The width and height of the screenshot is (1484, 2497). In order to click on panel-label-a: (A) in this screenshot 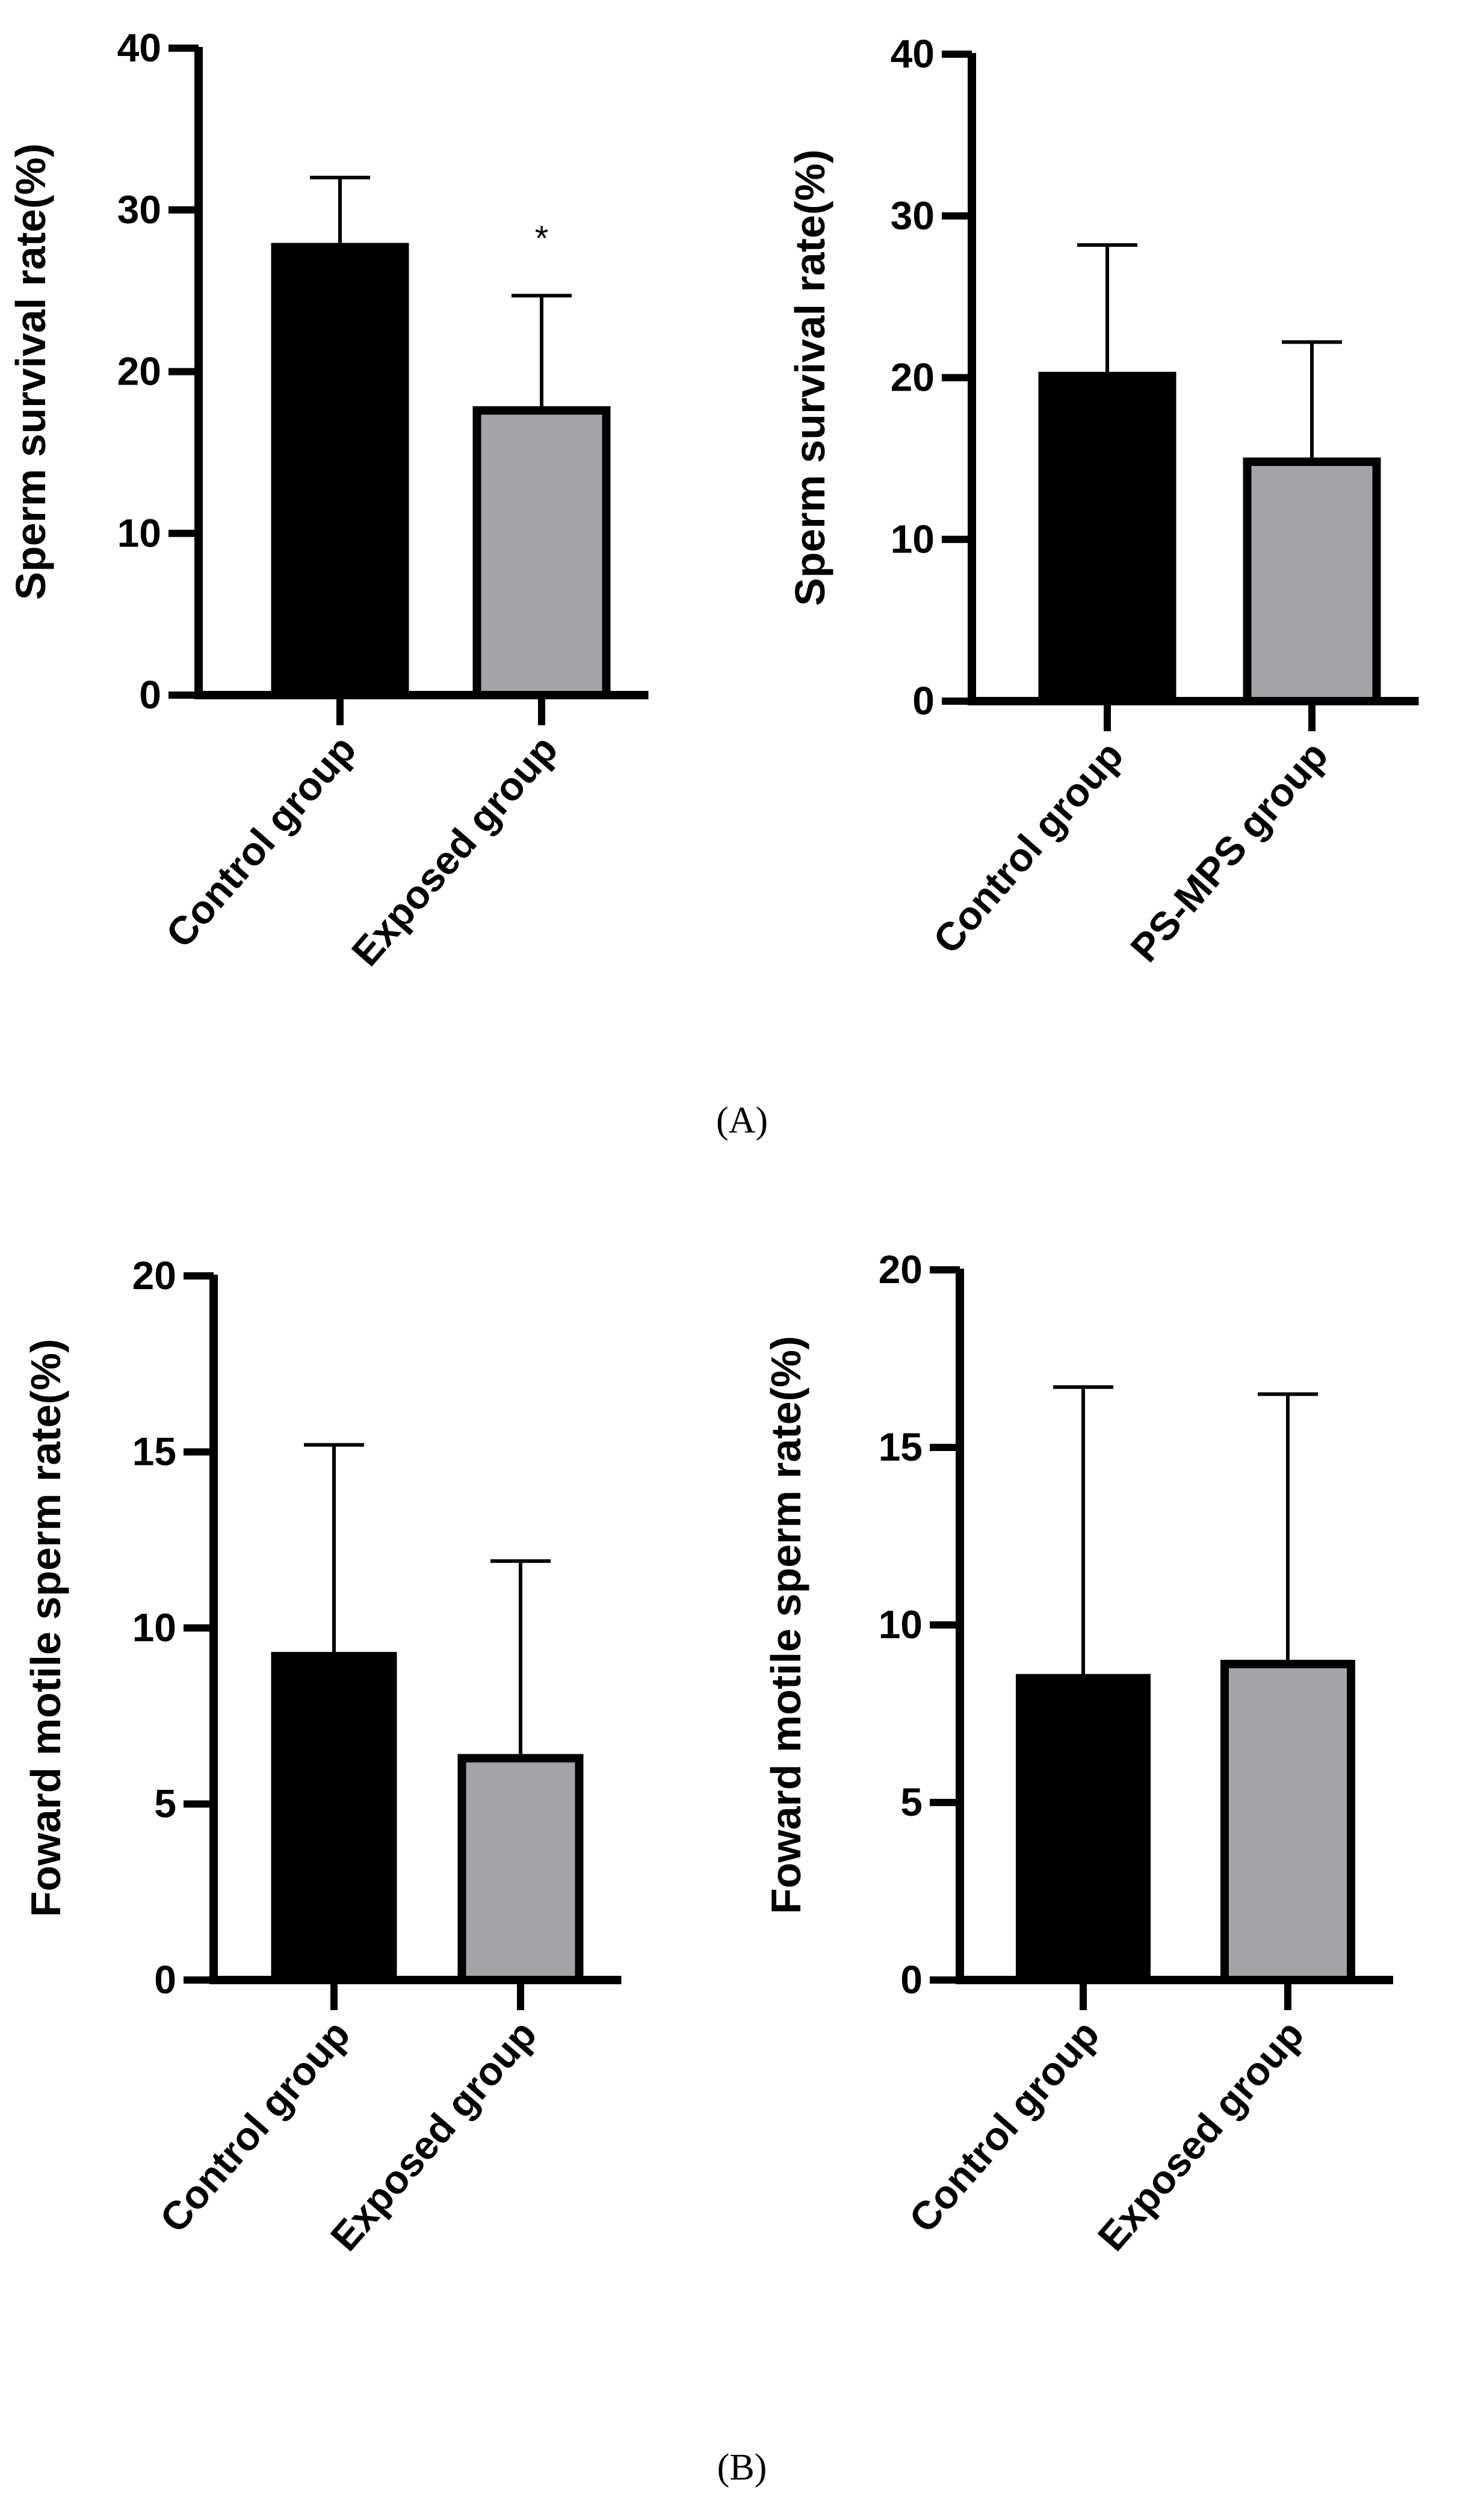, I will do `click(742, 1121)`.